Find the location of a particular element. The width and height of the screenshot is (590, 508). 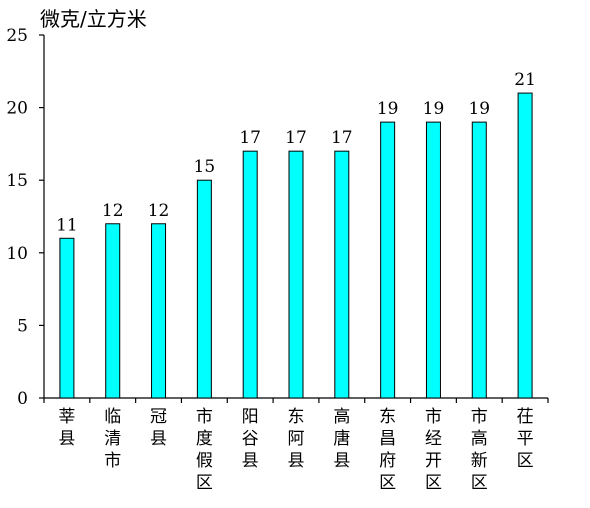

category-label: 临清市 is located at coordinates (112, 439).